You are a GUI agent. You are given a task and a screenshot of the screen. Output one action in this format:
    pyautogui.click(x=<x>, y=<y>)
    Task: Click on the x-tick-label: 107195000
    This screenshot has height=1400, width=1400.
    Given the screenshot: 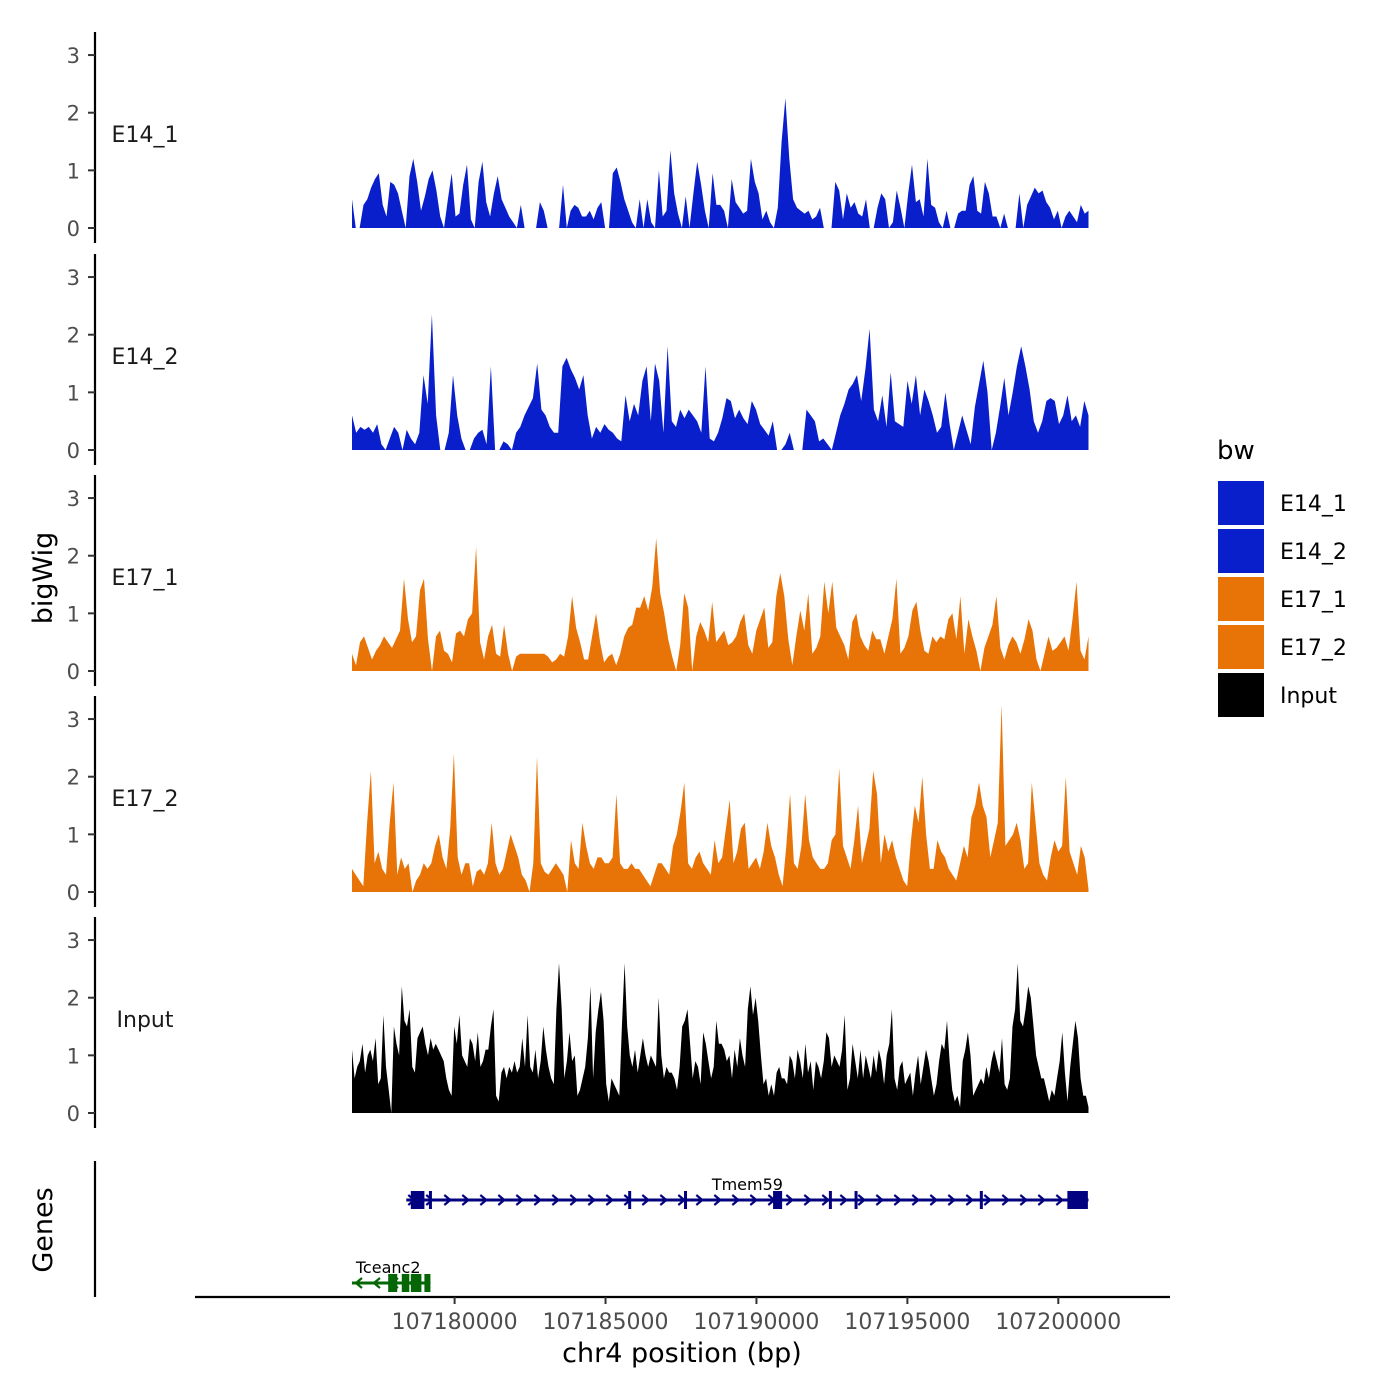 What is the action you would take?
    pyautogui.click(x=907, y=1322)
    